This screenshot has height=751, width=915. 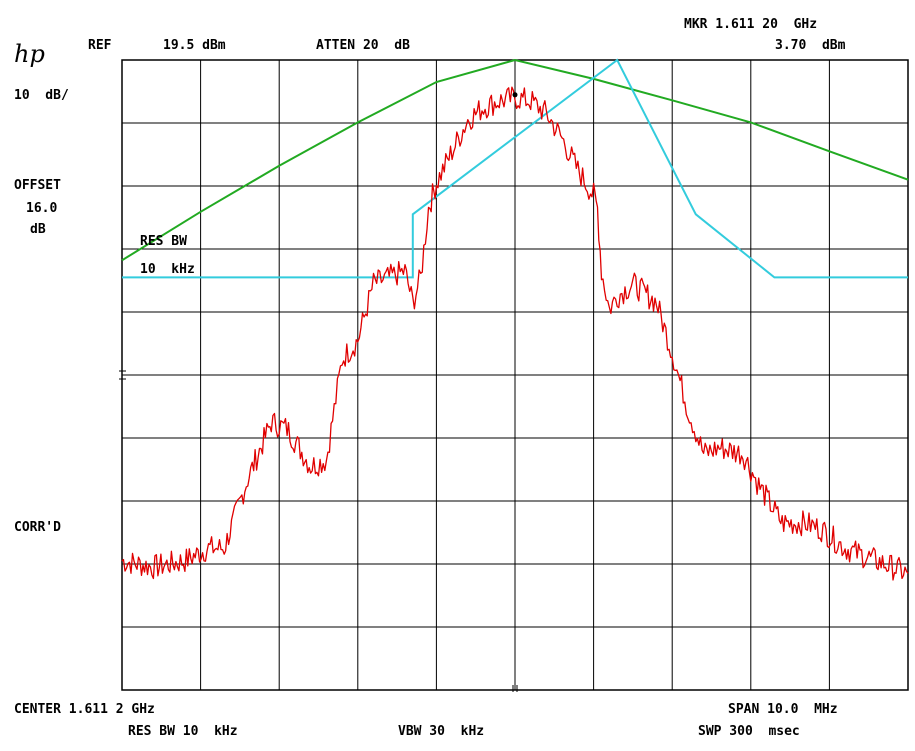 What do you see at coordinates (29, 54) in the screenshot?
I see `hp-logo: hp` at bounding box center [29, 54].